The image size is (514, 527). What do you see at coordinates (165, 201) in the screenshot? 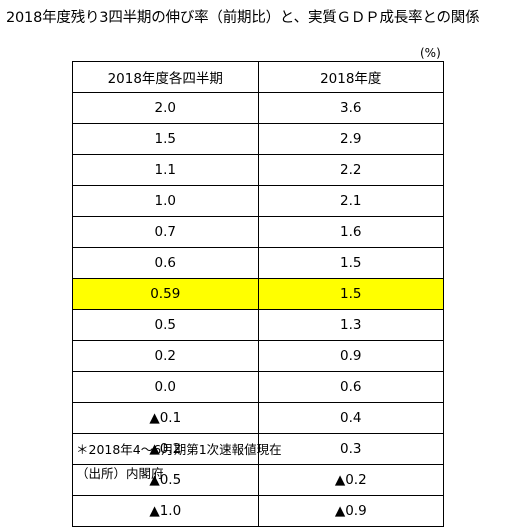
I see `quarterly-rate-cell: 1.0` at bounding box center [165, 201].